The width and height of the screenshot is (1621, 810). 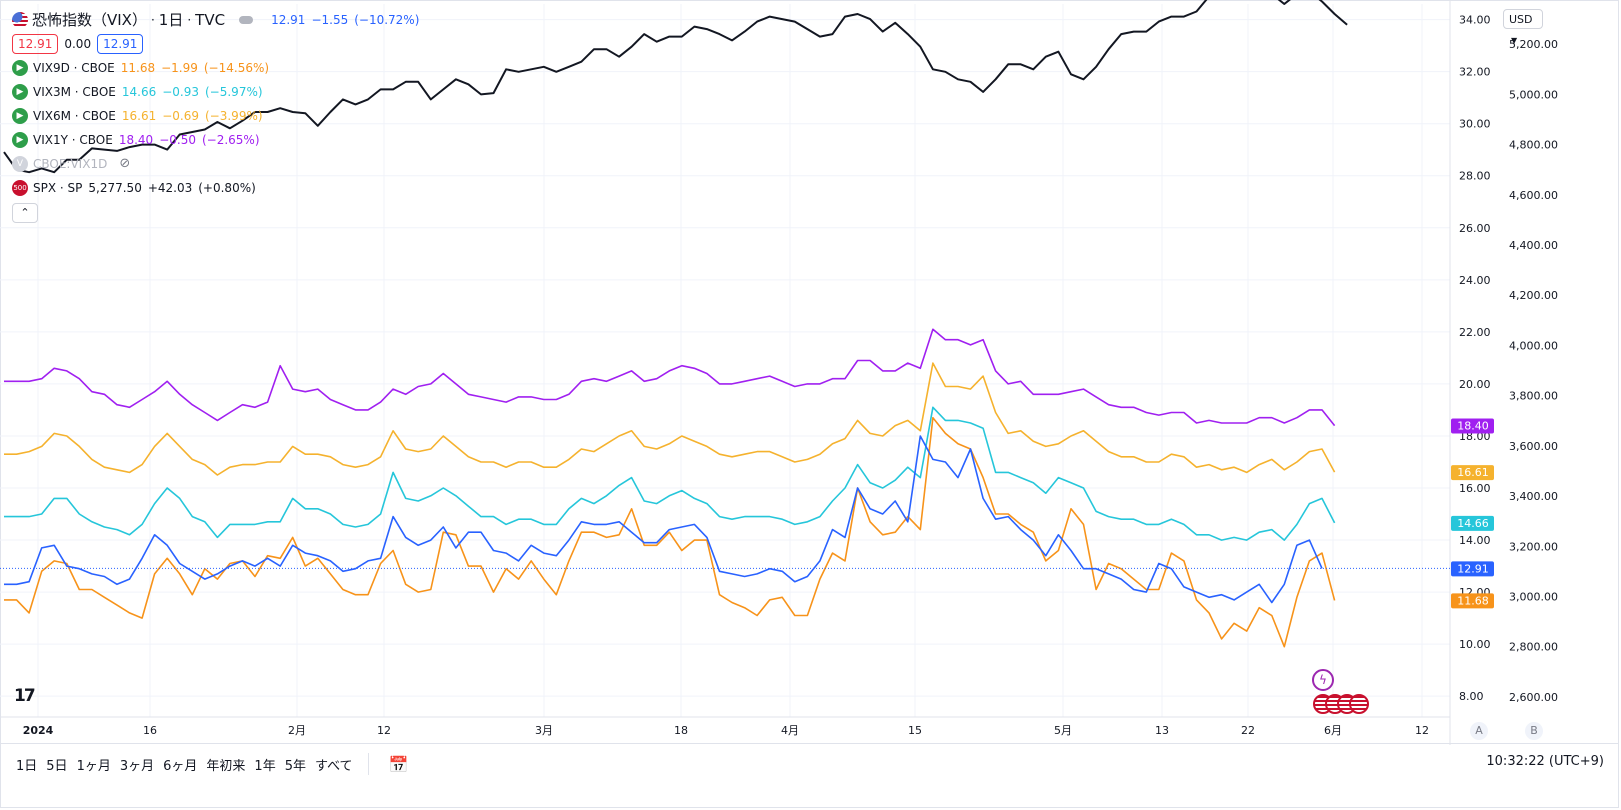 What do you see at coordinates (234, 92) in the screenshot?
I see `legend-pct: (−5.97%)` at bounding box center [234, 92].